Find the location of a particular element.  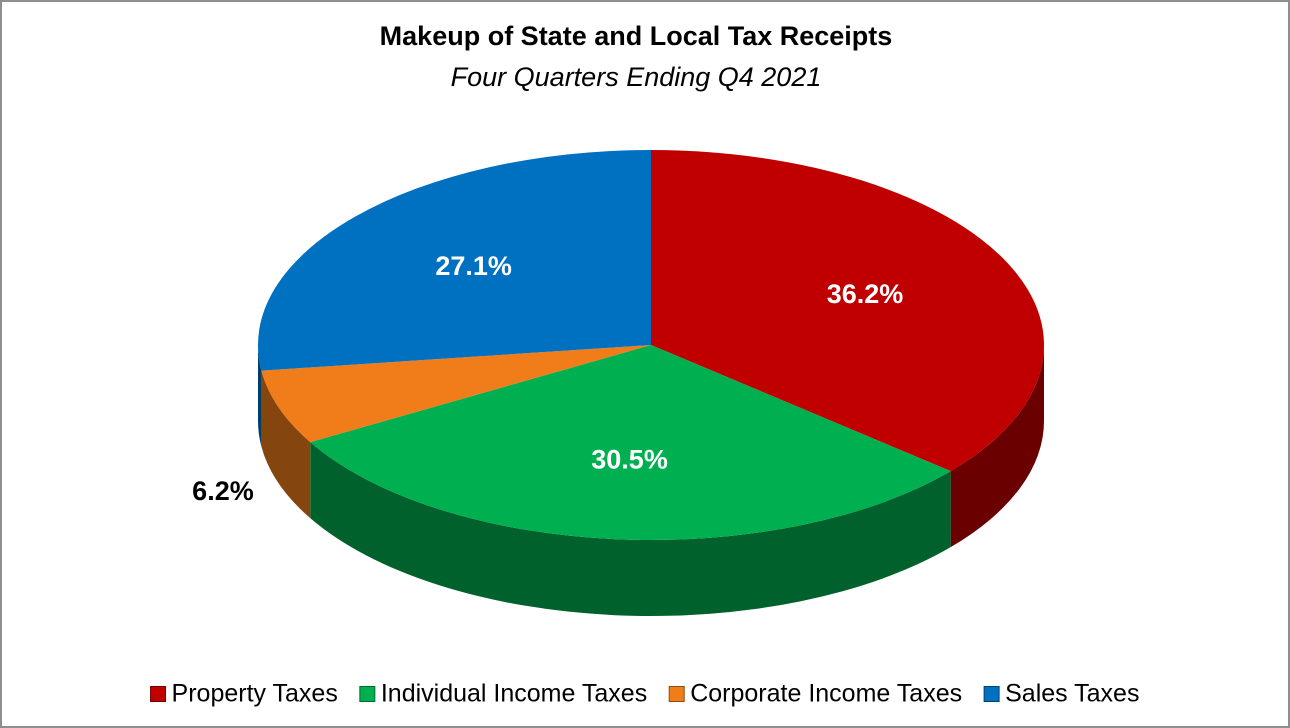

data-label: 27.1% is located at coordinates (473, 266).